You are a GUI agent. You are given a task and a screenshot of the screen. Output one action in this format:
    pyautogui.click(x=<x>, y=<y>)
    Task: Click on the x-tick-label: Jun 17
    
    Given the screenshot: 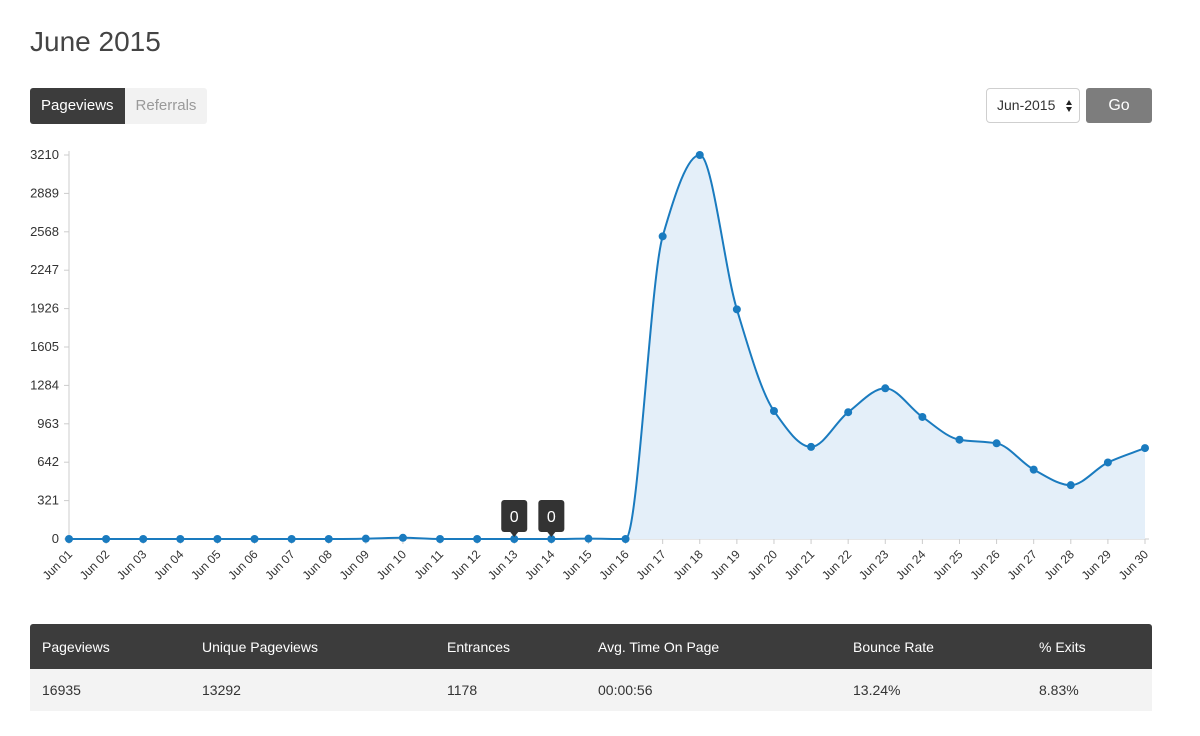 What is the action you would take?
    pyautogui.click(x=651, y=565)
    